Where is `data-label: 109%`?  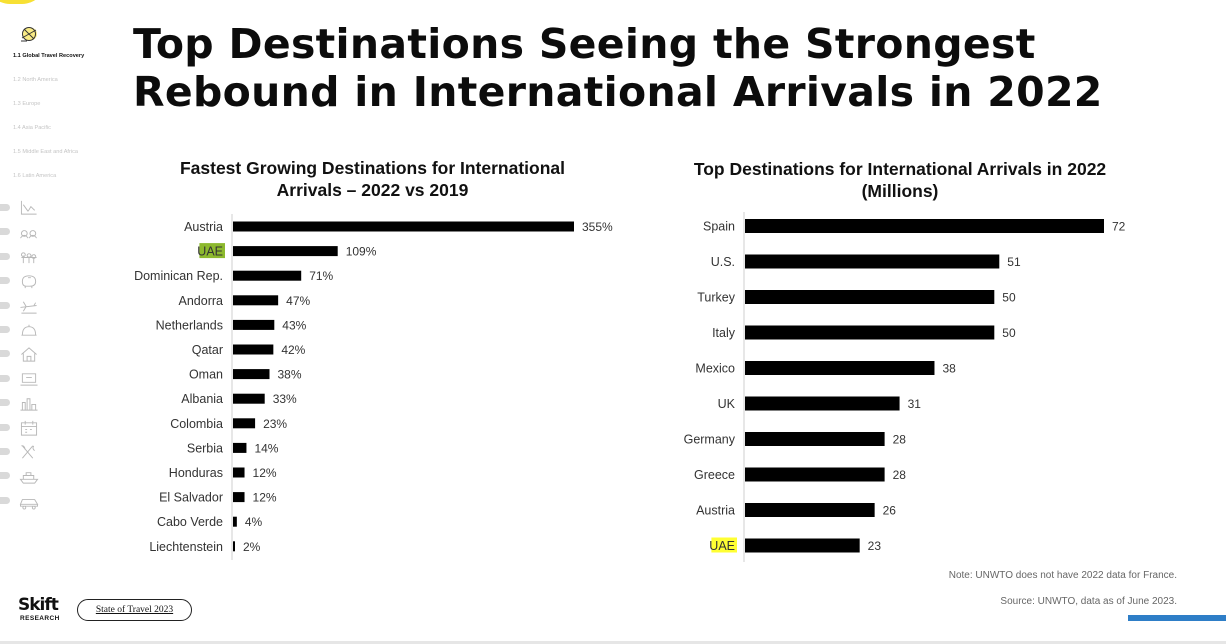
data-label: 109% is located at coordinates (361, 252).